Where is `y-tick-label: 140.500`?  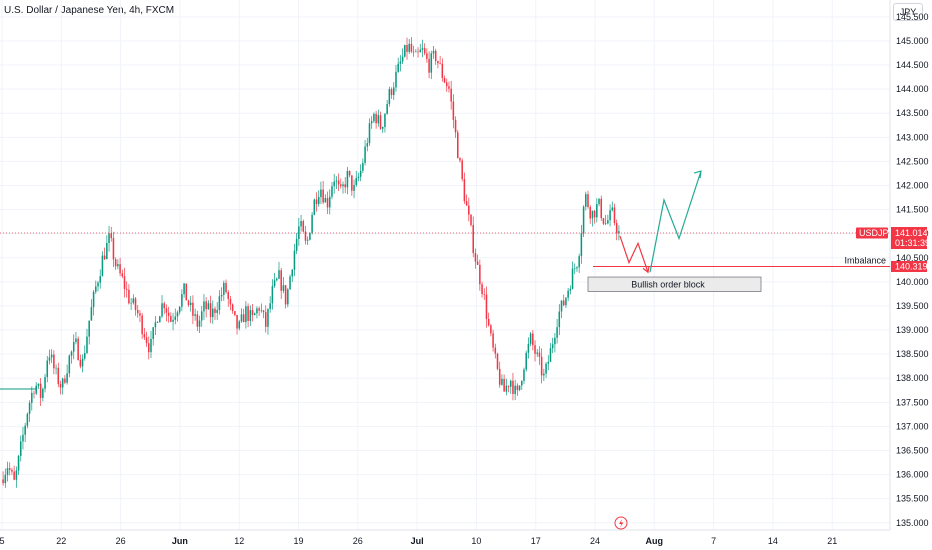 y-tick-label: 140.500 is located at coordinates (912, 258).